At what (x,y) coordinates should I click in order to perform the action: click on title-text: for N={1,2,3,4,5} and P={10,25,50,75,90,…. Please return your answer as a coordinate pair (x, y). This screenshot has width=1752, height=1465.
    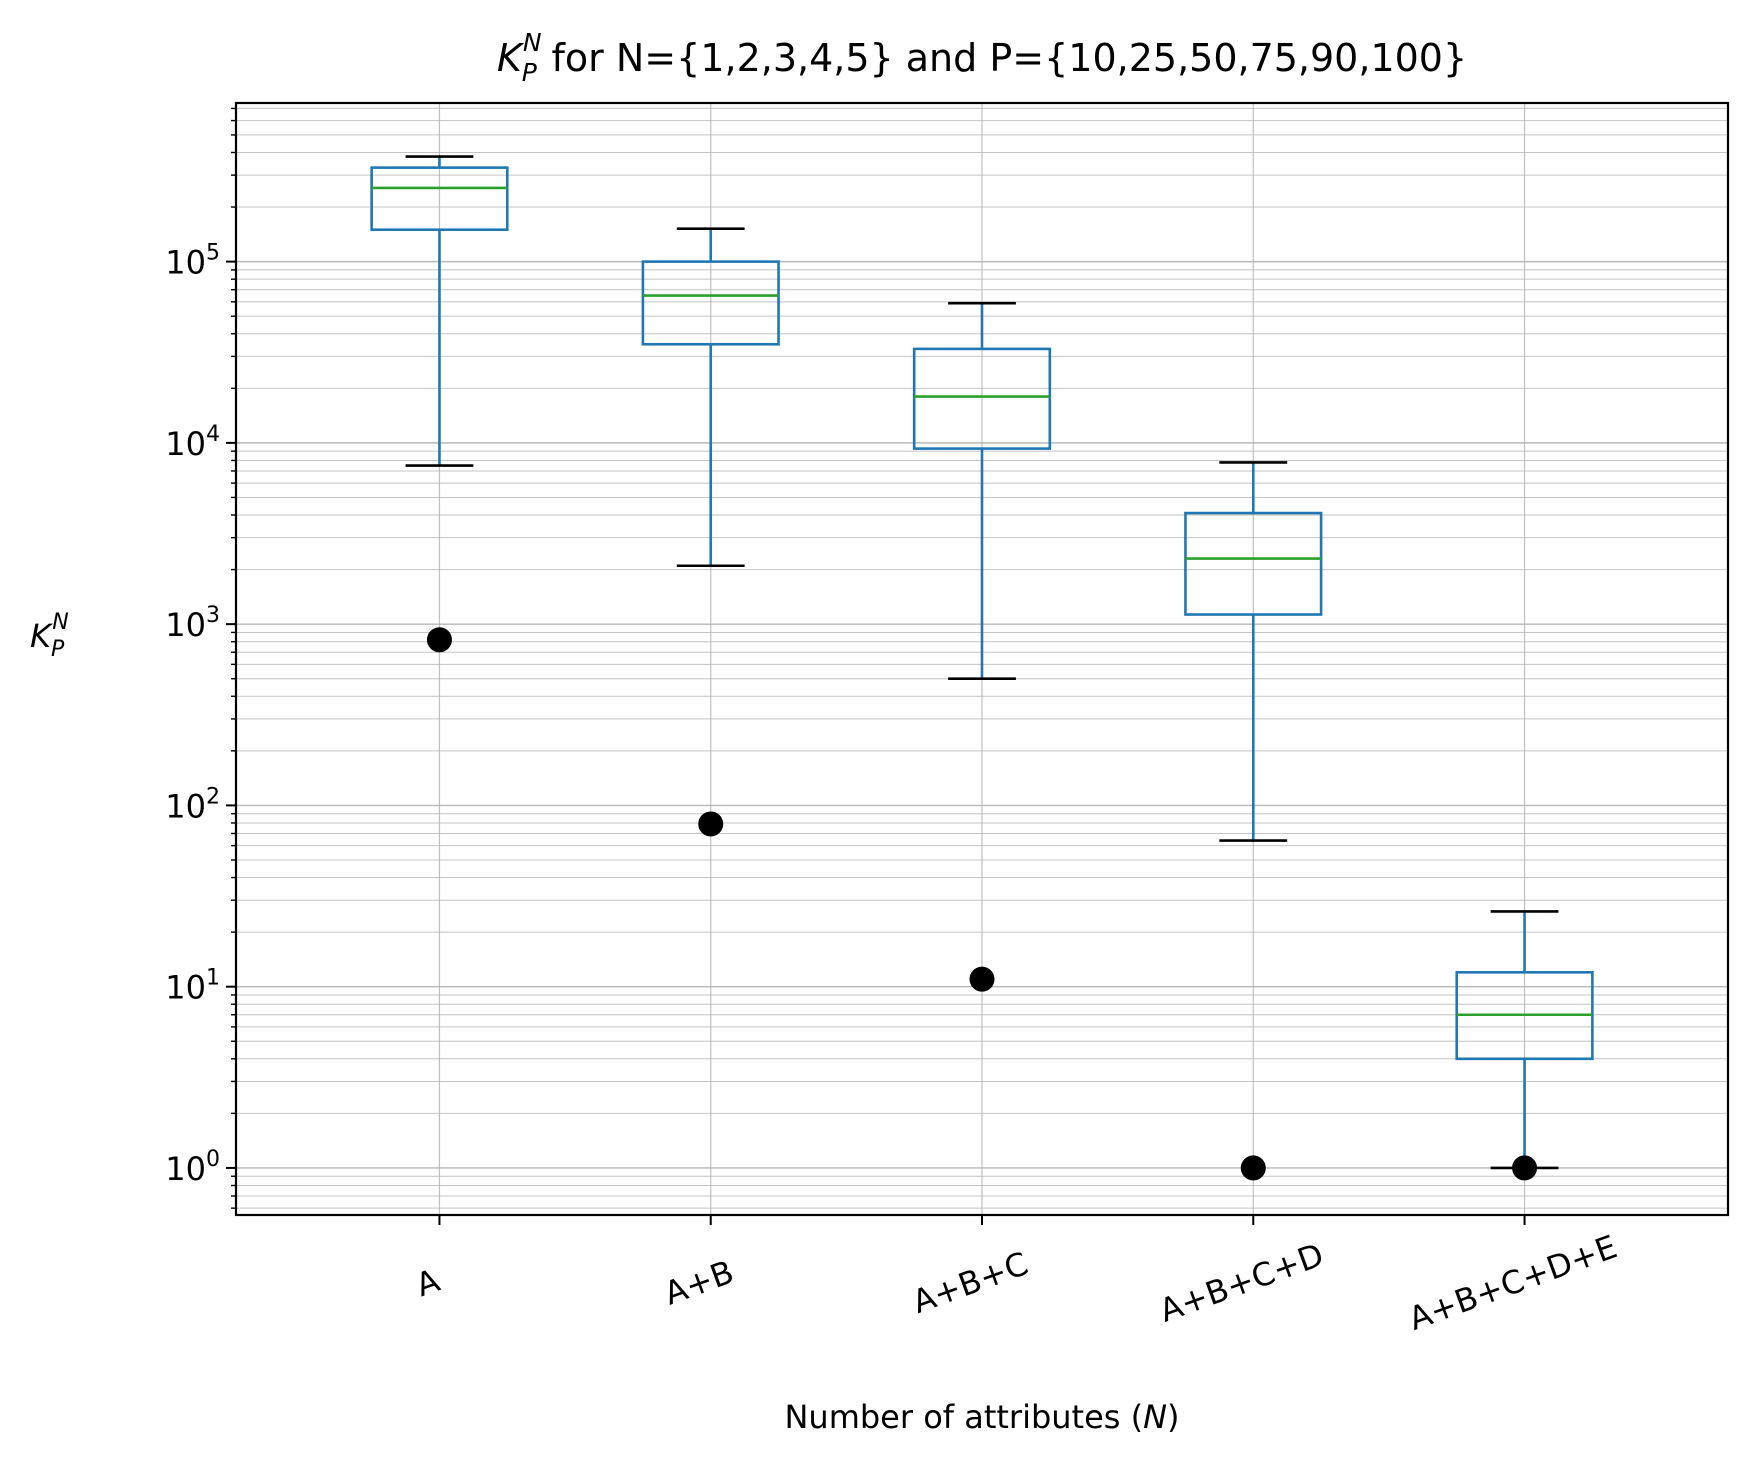
    Looking at the image, I should click on (1010, 58).